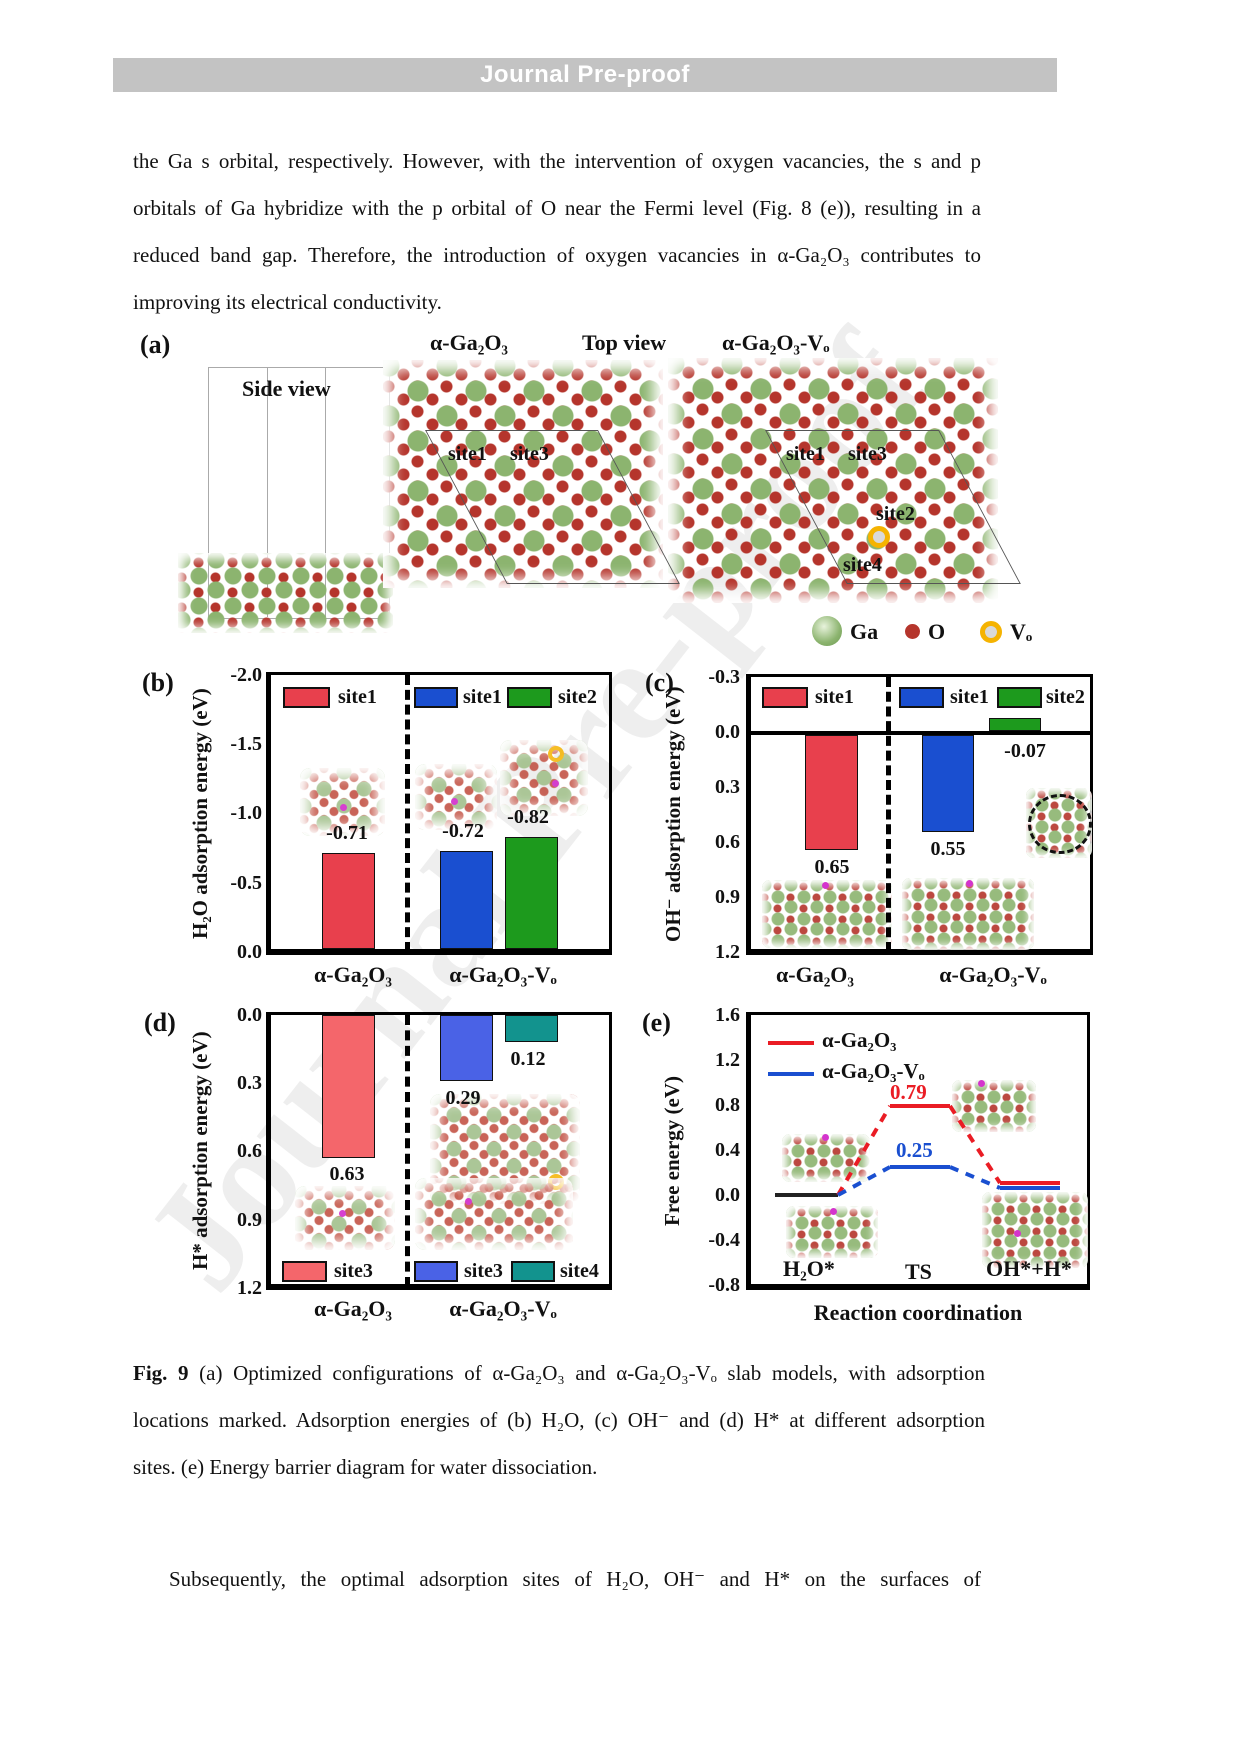 The height and width of the screenshot is (1754, 1241). I want to click on panel-e-barrier-blue: 0.25, so click(914, 1150).